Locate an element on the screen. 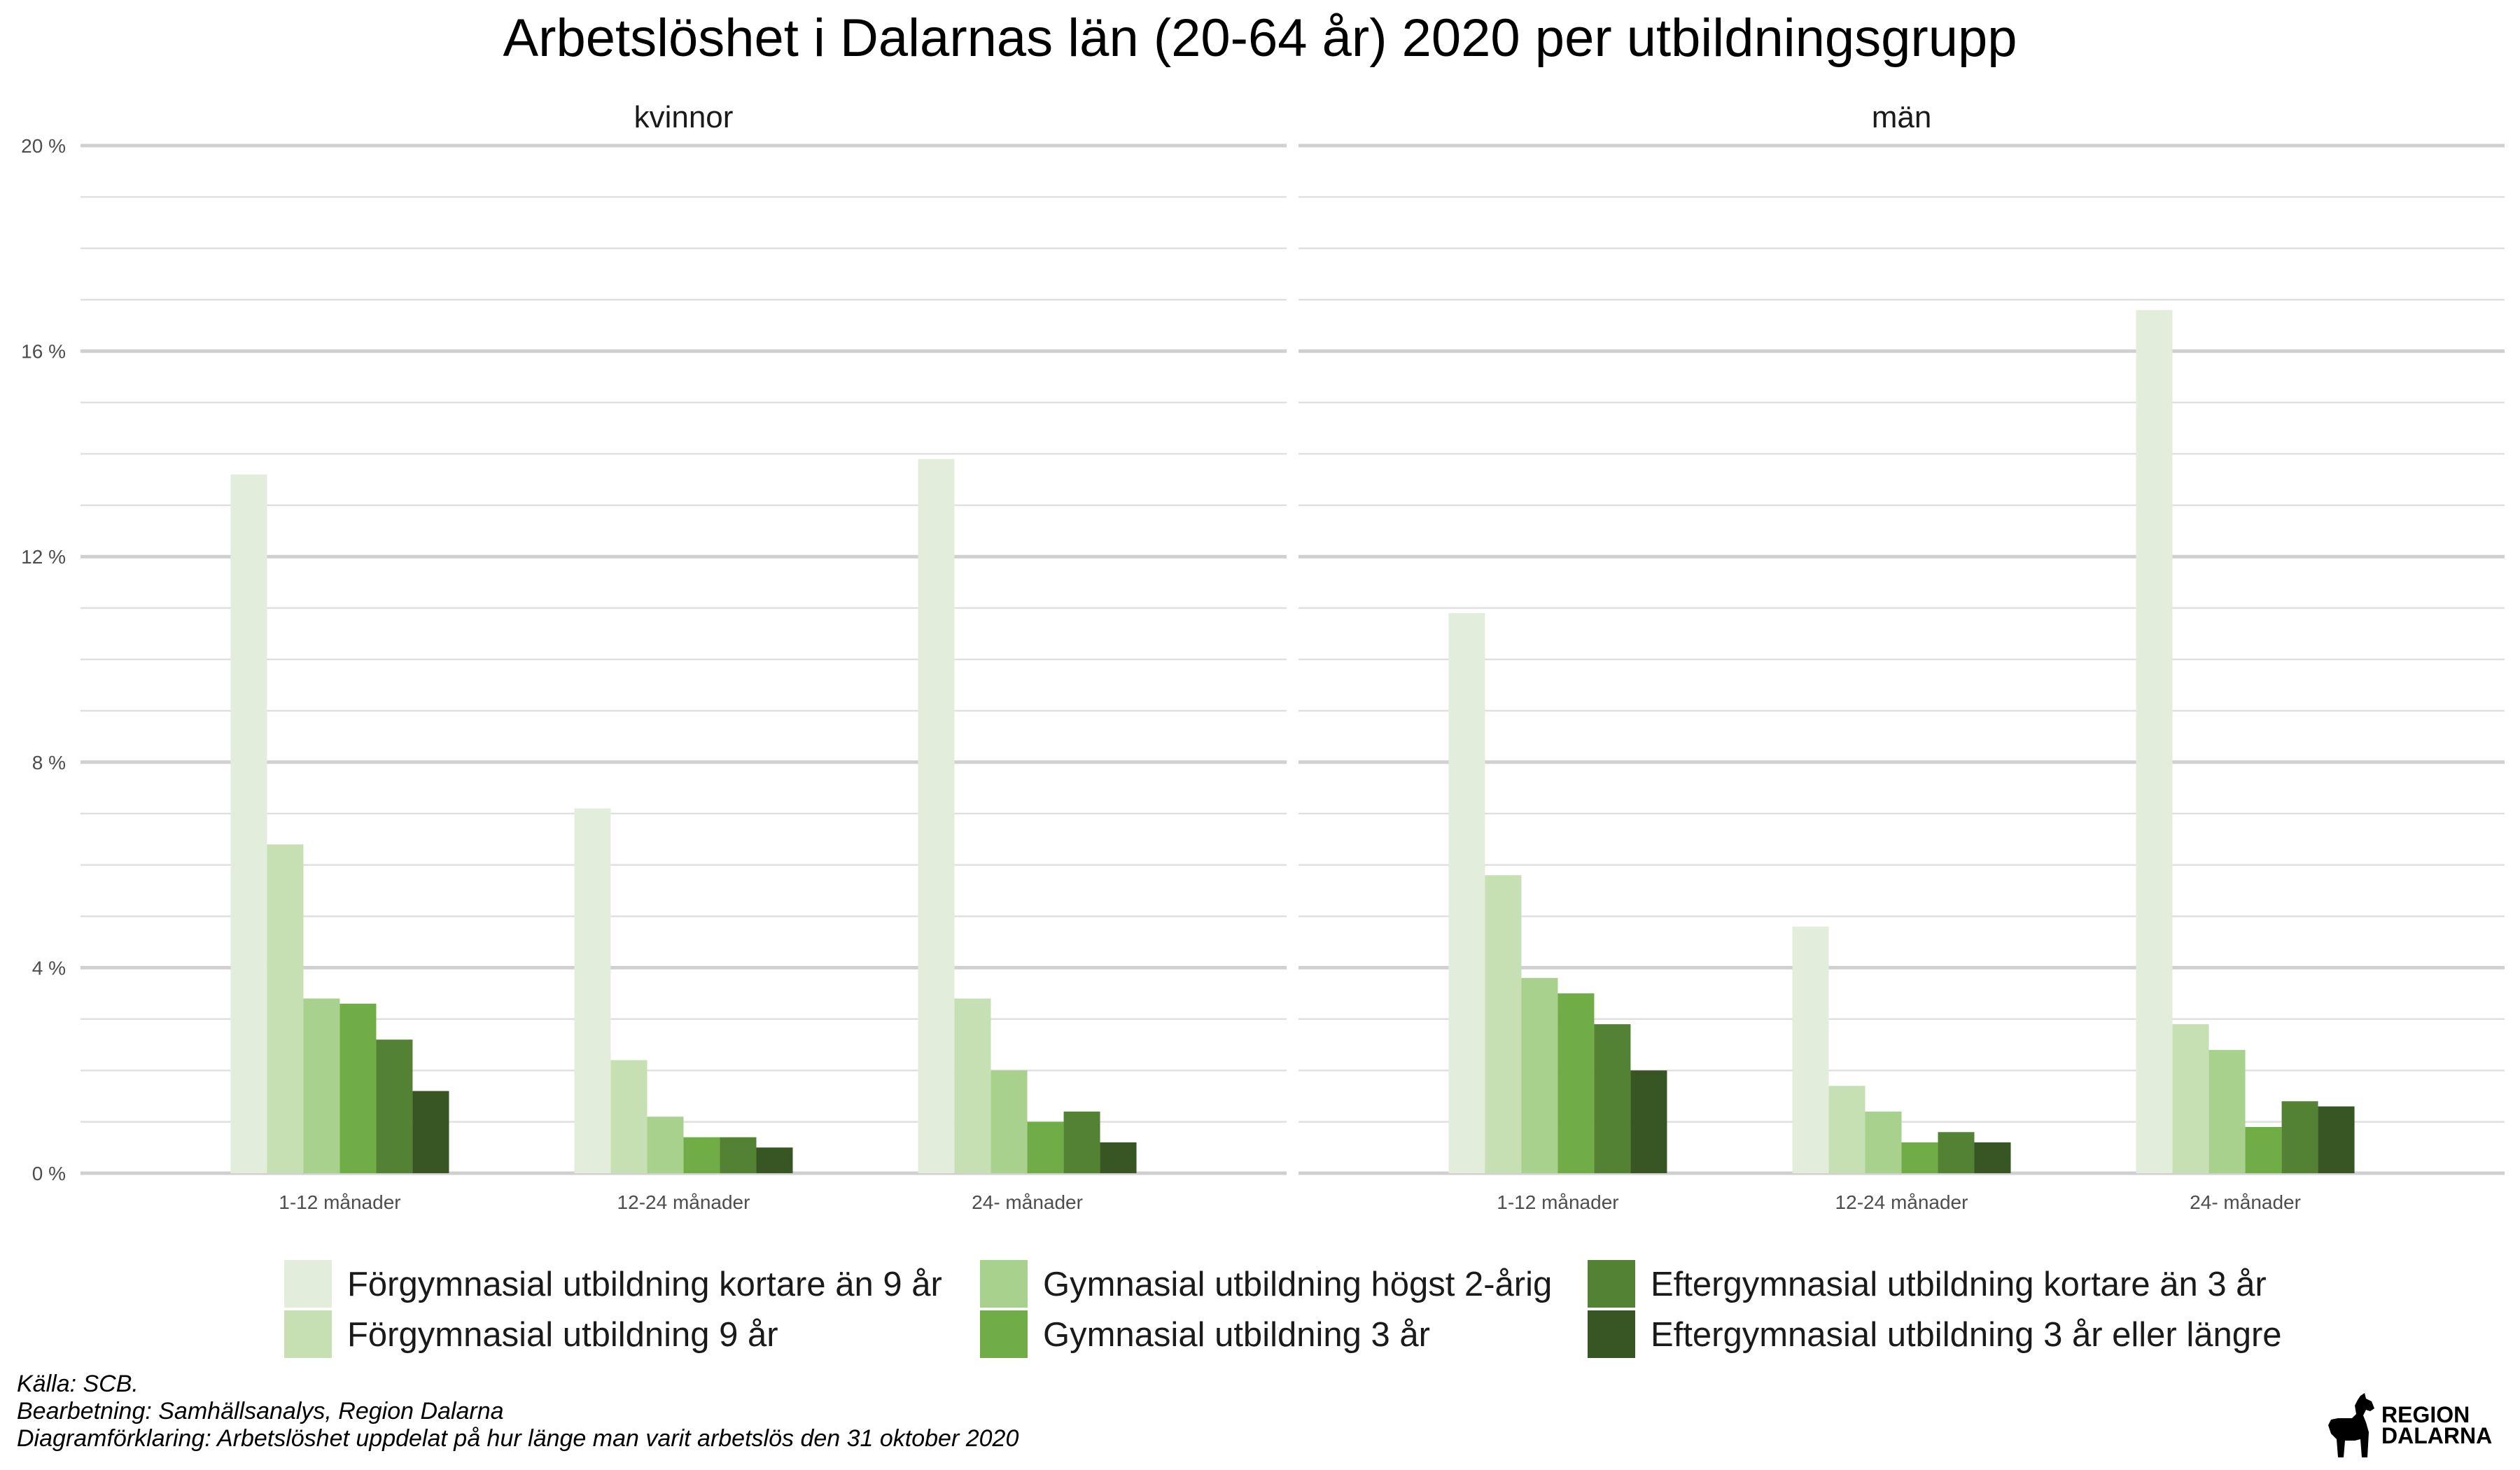 This screenshot has width=2520, height=1470. legend-label: Gymnasial utbildning 3 år is located at coordinates (1236, 1335).